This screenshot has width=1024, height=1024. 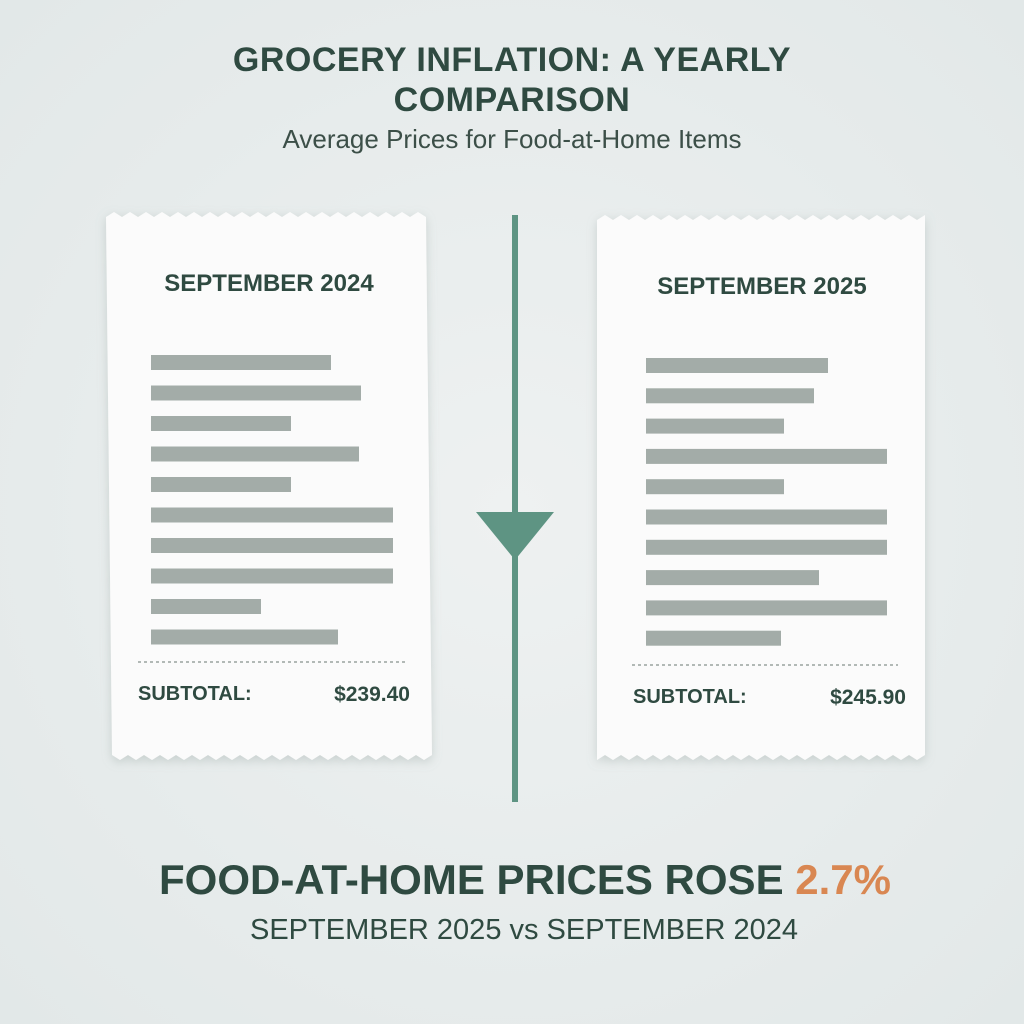 I want to click on headline-highlight: 2.7%, so click(x=843, y=879).